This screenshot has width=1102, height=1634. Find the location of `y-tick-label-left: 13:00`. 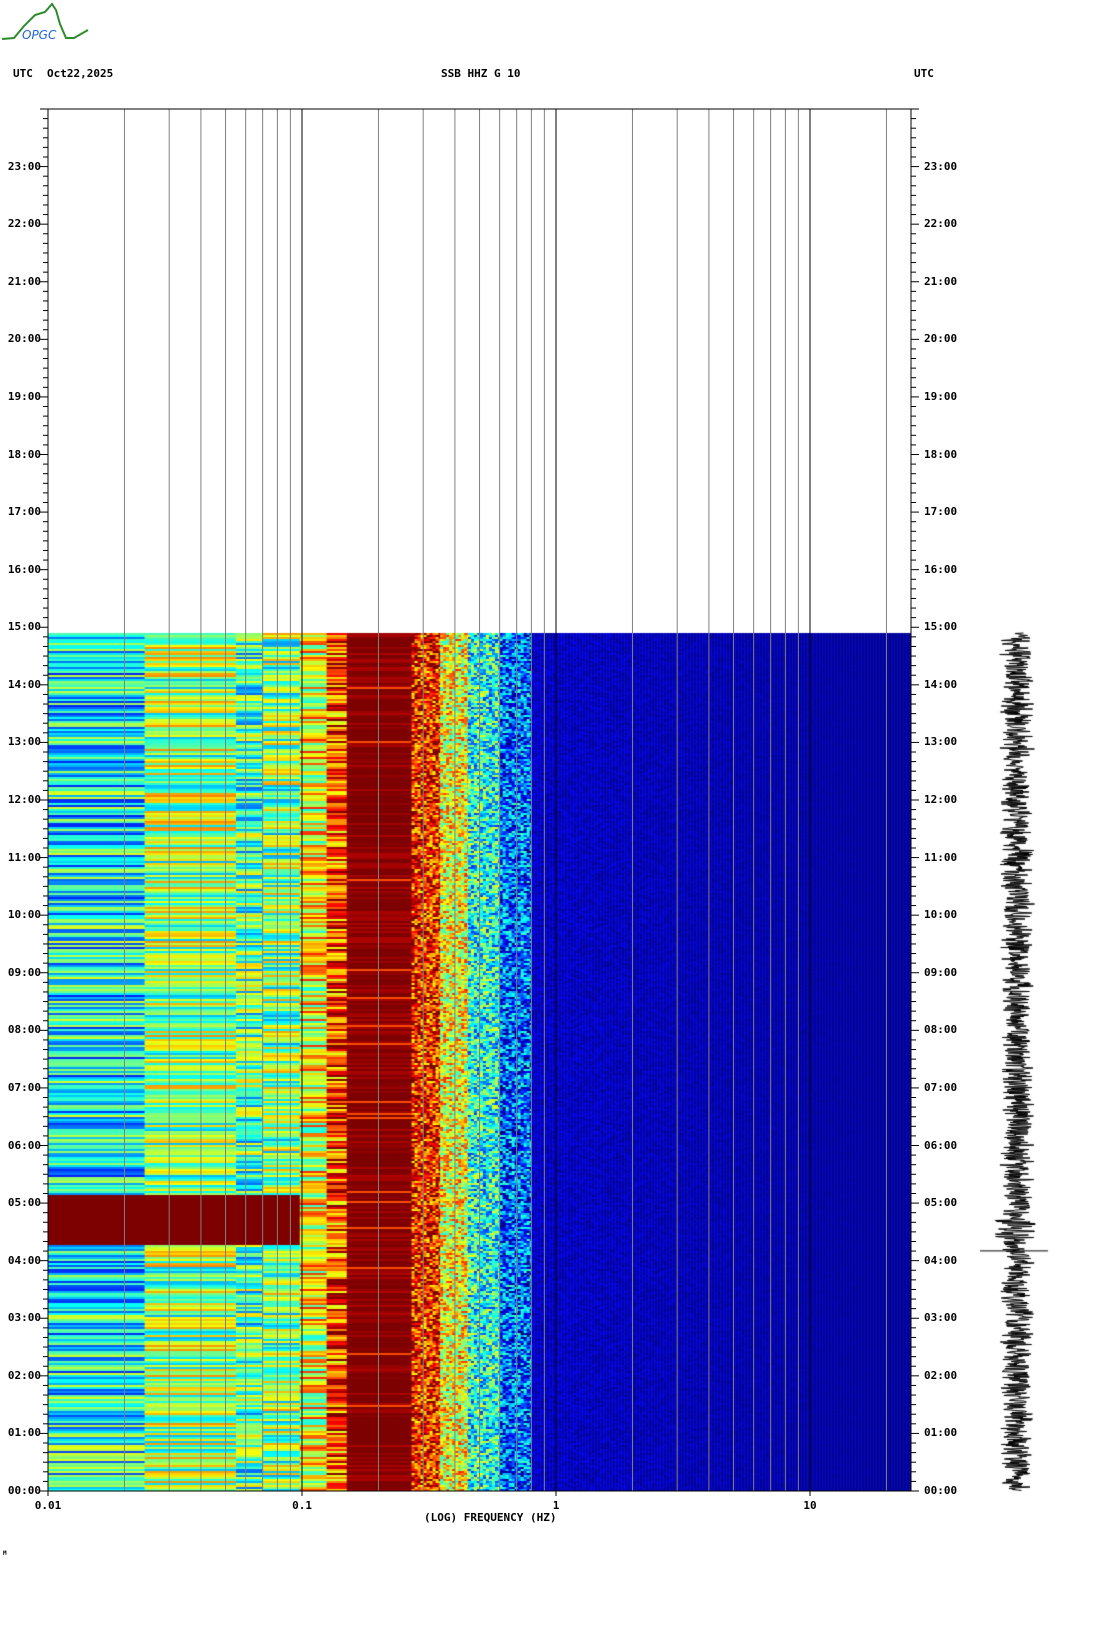

y-tick-label-left: 13:00 is located at coordinates (24, 742).